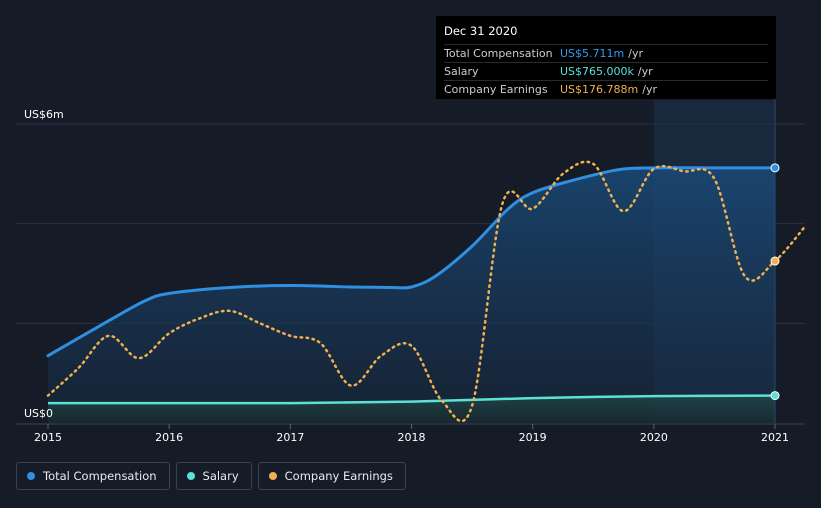 The image size is (821, 508). Describe the element at coordinates (412, 437) in the screenshot. I see `x-tick-label: 2018` at that location.